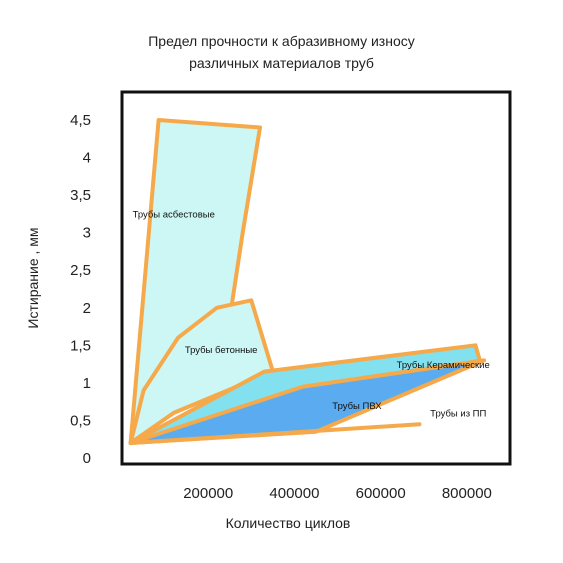  What do you see at coordinates (221, 350) in the screenshot?
I see `series-label-2: Трубы бетонные` at bounding box center [221, 350].